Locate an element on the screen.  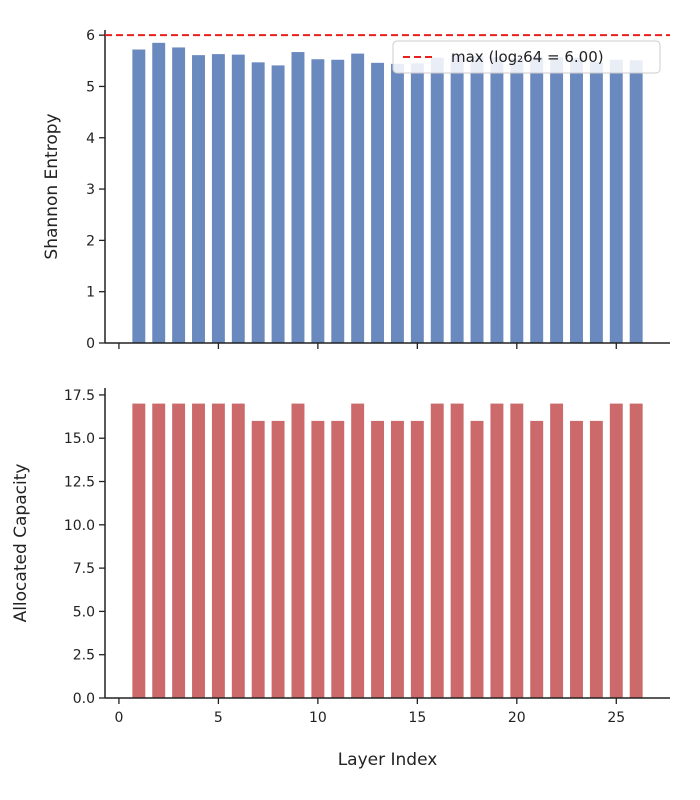
y-tick-label: 12.5 is located at coordinates (79, 483).